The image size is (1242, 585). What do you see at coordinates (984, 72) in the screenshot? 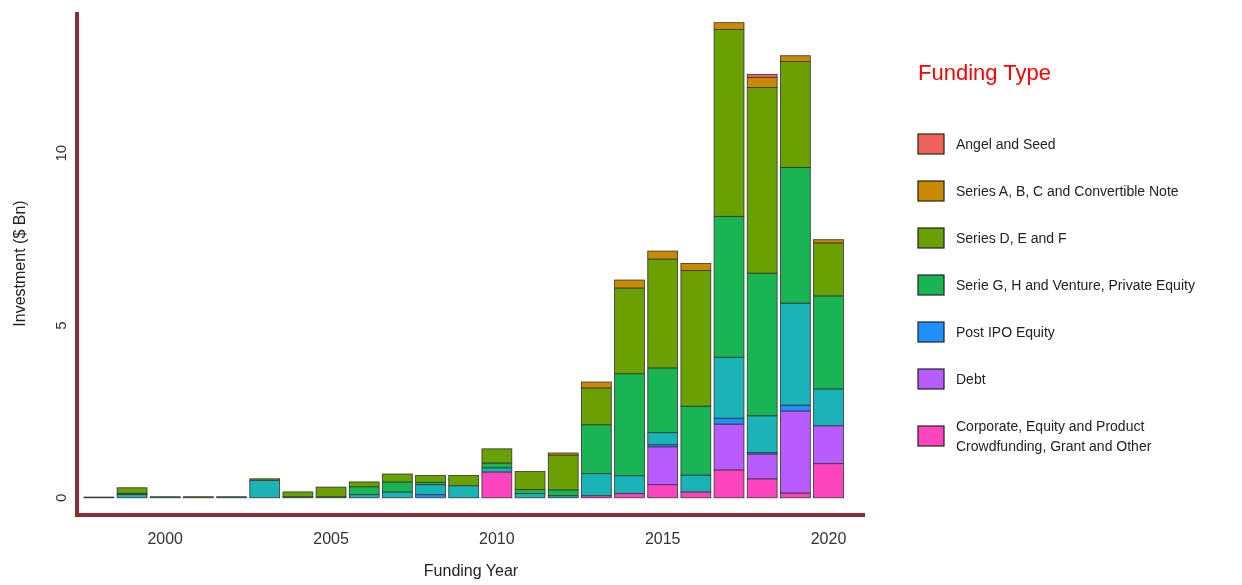
I see `legend-title: Funding Type` at bounding box center [984, 72].